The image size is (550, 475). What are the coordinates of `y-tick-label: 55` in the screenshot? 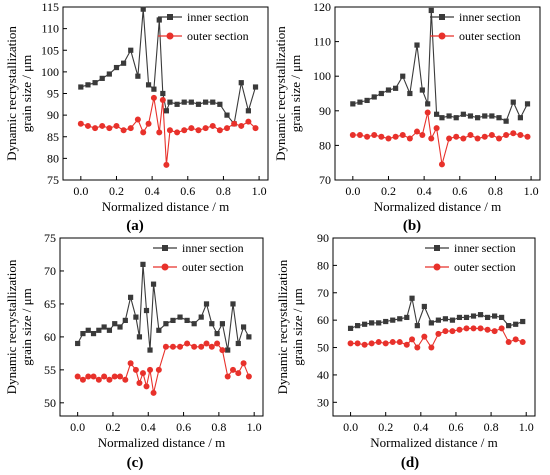 It's located at (50, 370).